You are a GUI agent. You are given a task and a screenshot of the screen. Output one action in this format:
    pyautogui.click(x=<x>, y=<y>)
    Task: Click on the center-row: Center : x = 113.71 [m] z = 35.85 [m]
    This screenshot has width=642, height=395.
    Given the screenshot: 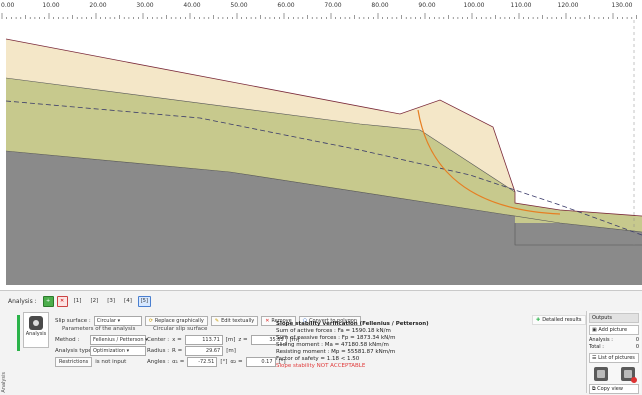 What is the action you would take?
    pyautogui.click(x=223, y=340)
    